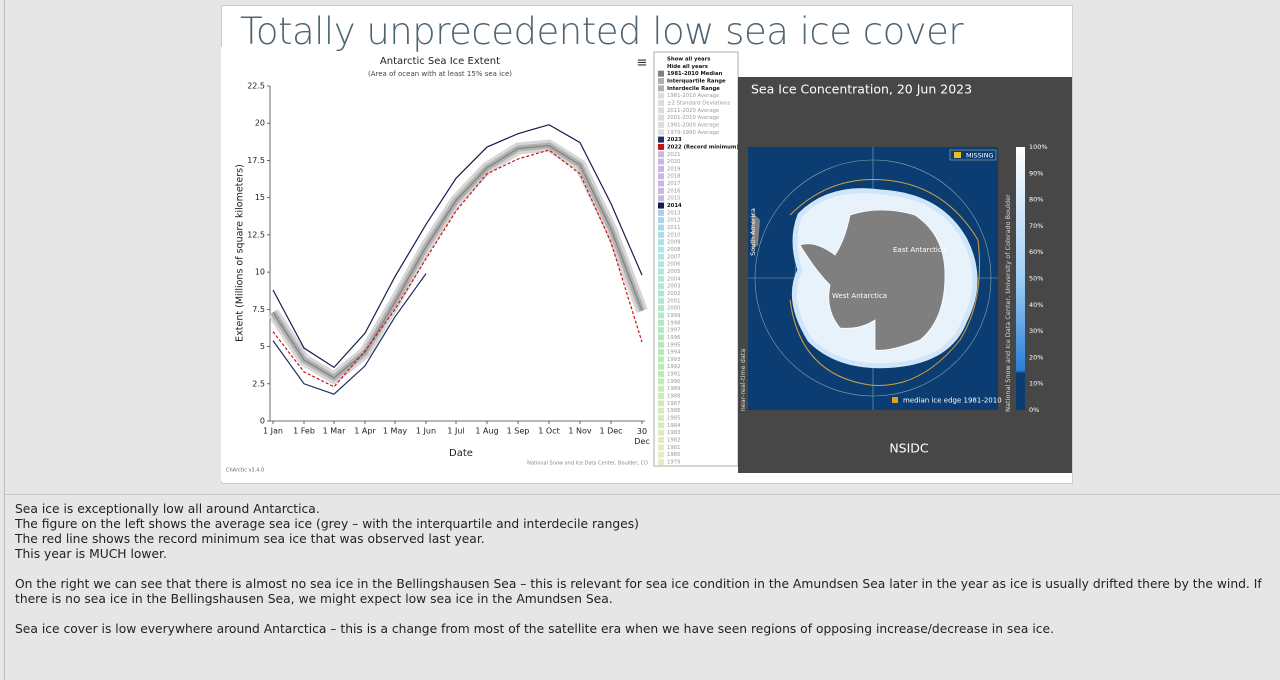 The height and width of the screenshot is (680, 1280). What do you see at coordinates (273, 431) in the screenshot?
I see `x-tick-label: 1 Jan` at bounding box center [273, 431].